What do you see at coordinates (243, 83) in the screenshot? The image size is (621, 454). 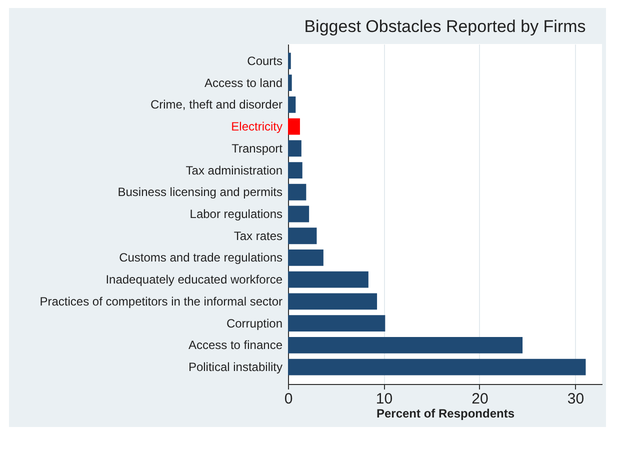 I see `y-tick-label: Access to land` at bounding box center [243, 83].